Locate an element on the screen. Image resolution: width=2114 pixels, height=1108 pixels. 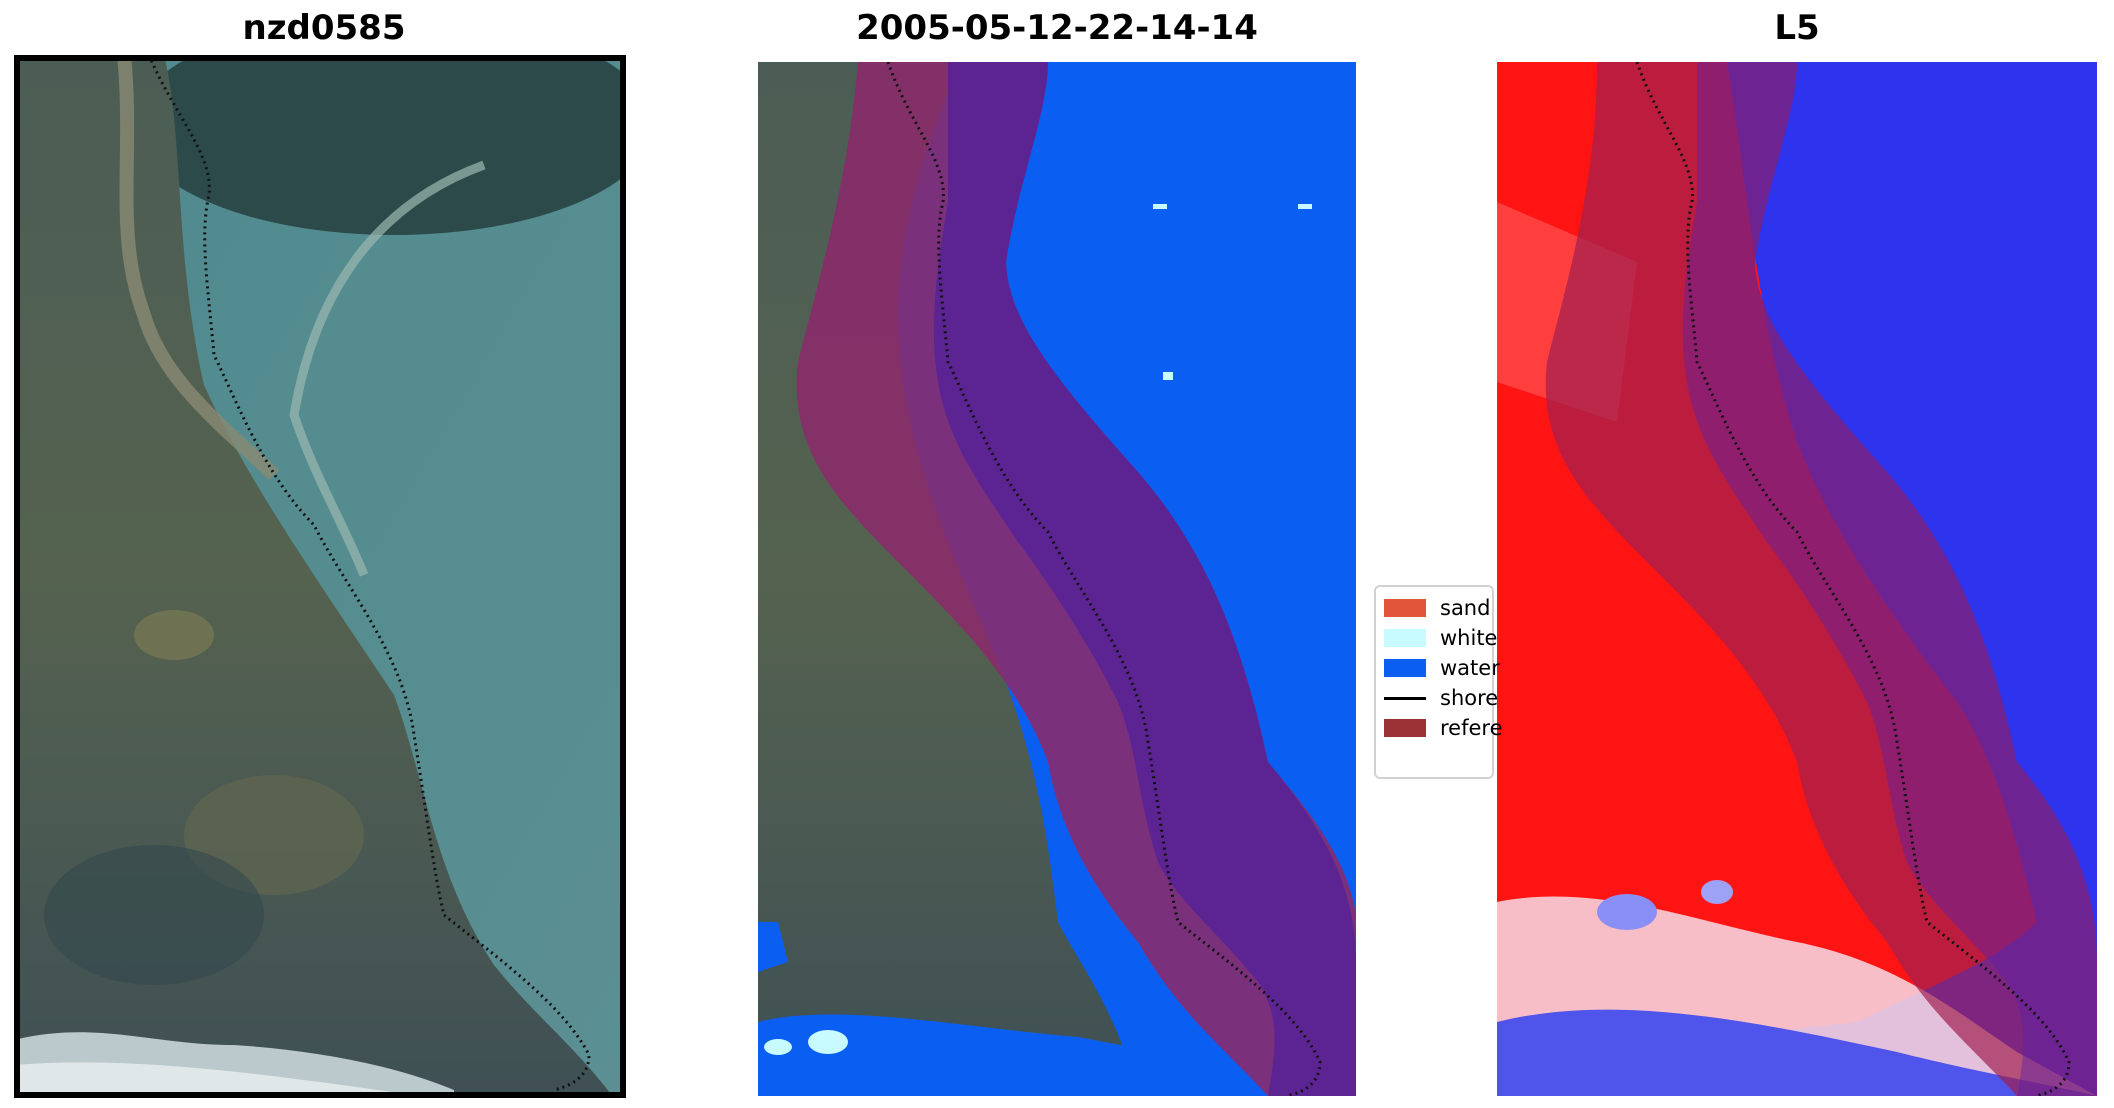
panel-title-classification: 2005-05-12-22-14-14 is located at coordinates (1057, 28).